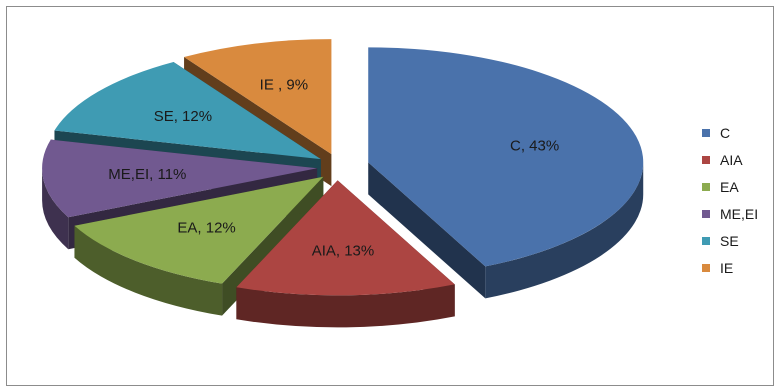  I want to click on legend-swatch-c, so click(706, 132).